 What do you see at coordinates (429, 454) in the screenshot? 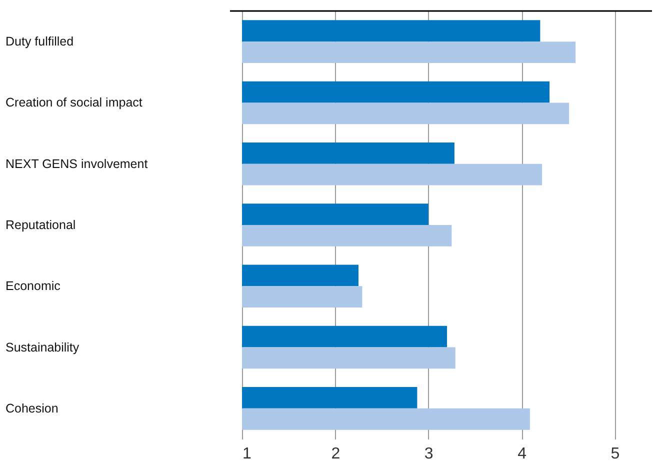
I see `x-tick-label: 3` at bounding box center [429, 454].